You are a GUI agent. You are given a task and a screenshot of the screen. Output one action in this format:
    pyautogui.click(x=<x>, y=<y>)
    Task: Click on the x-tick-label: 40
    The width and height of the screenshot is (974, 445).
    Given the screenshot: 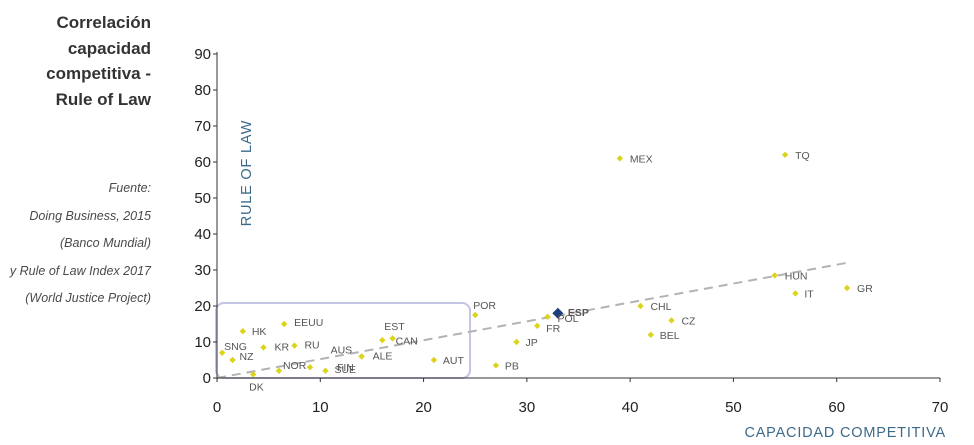 What is the action you would take?
    pyautogui.click(x=630, y=407)
    